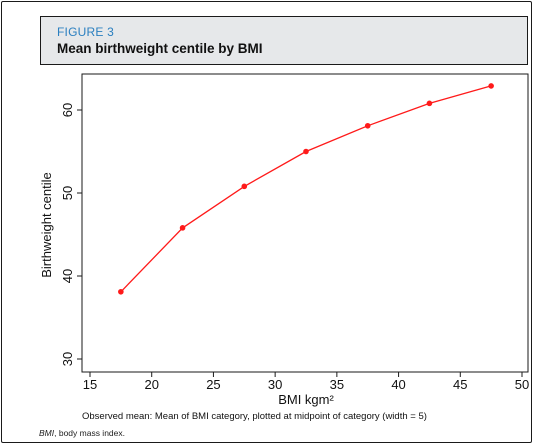 This screenshot has width=535, height=446. What do you see at coordinates (89, 433) in the screenshot?
I see `footnote-text: , body mass index.` at bounding box center [89, 433].